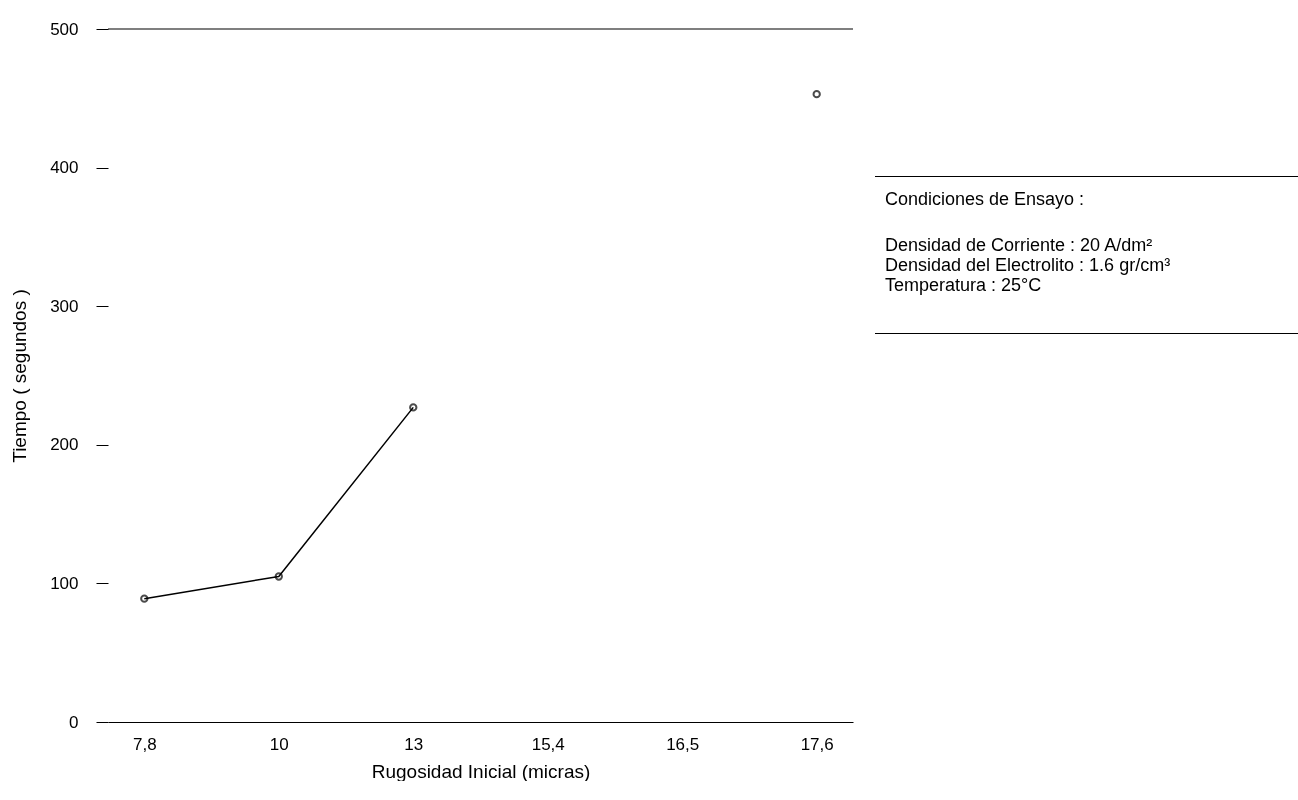  What do you see at coordinates (683, 744) in the screenshot?
I see `x-tick-label: 16,5` at bounding box center [683, 744].